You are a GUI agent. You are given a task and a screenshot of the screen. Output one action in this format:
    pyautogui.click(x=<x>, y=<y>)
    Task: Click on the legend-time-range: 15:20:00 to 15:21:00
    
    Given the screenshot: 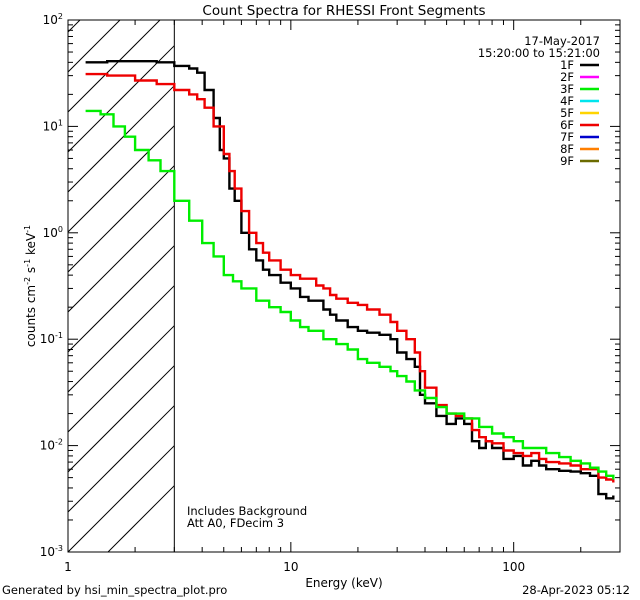 What is the action you would take?
    pyautogui.click(x=539, y=53)
    